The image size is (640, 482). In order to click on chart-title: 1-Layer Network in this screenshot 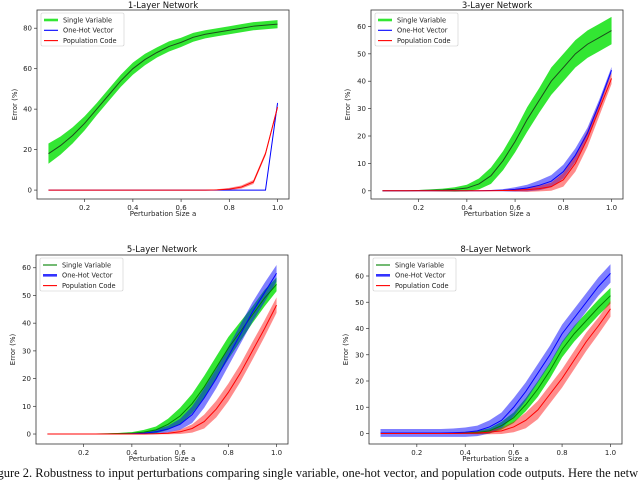, I will do `click(163, 6)`.